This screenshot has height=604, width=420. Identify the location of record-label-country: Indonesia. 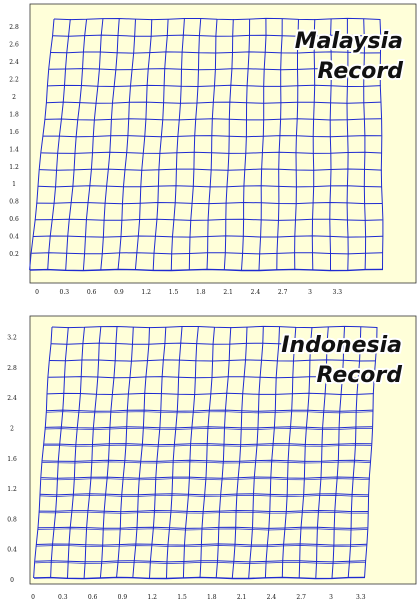
(341, 345).